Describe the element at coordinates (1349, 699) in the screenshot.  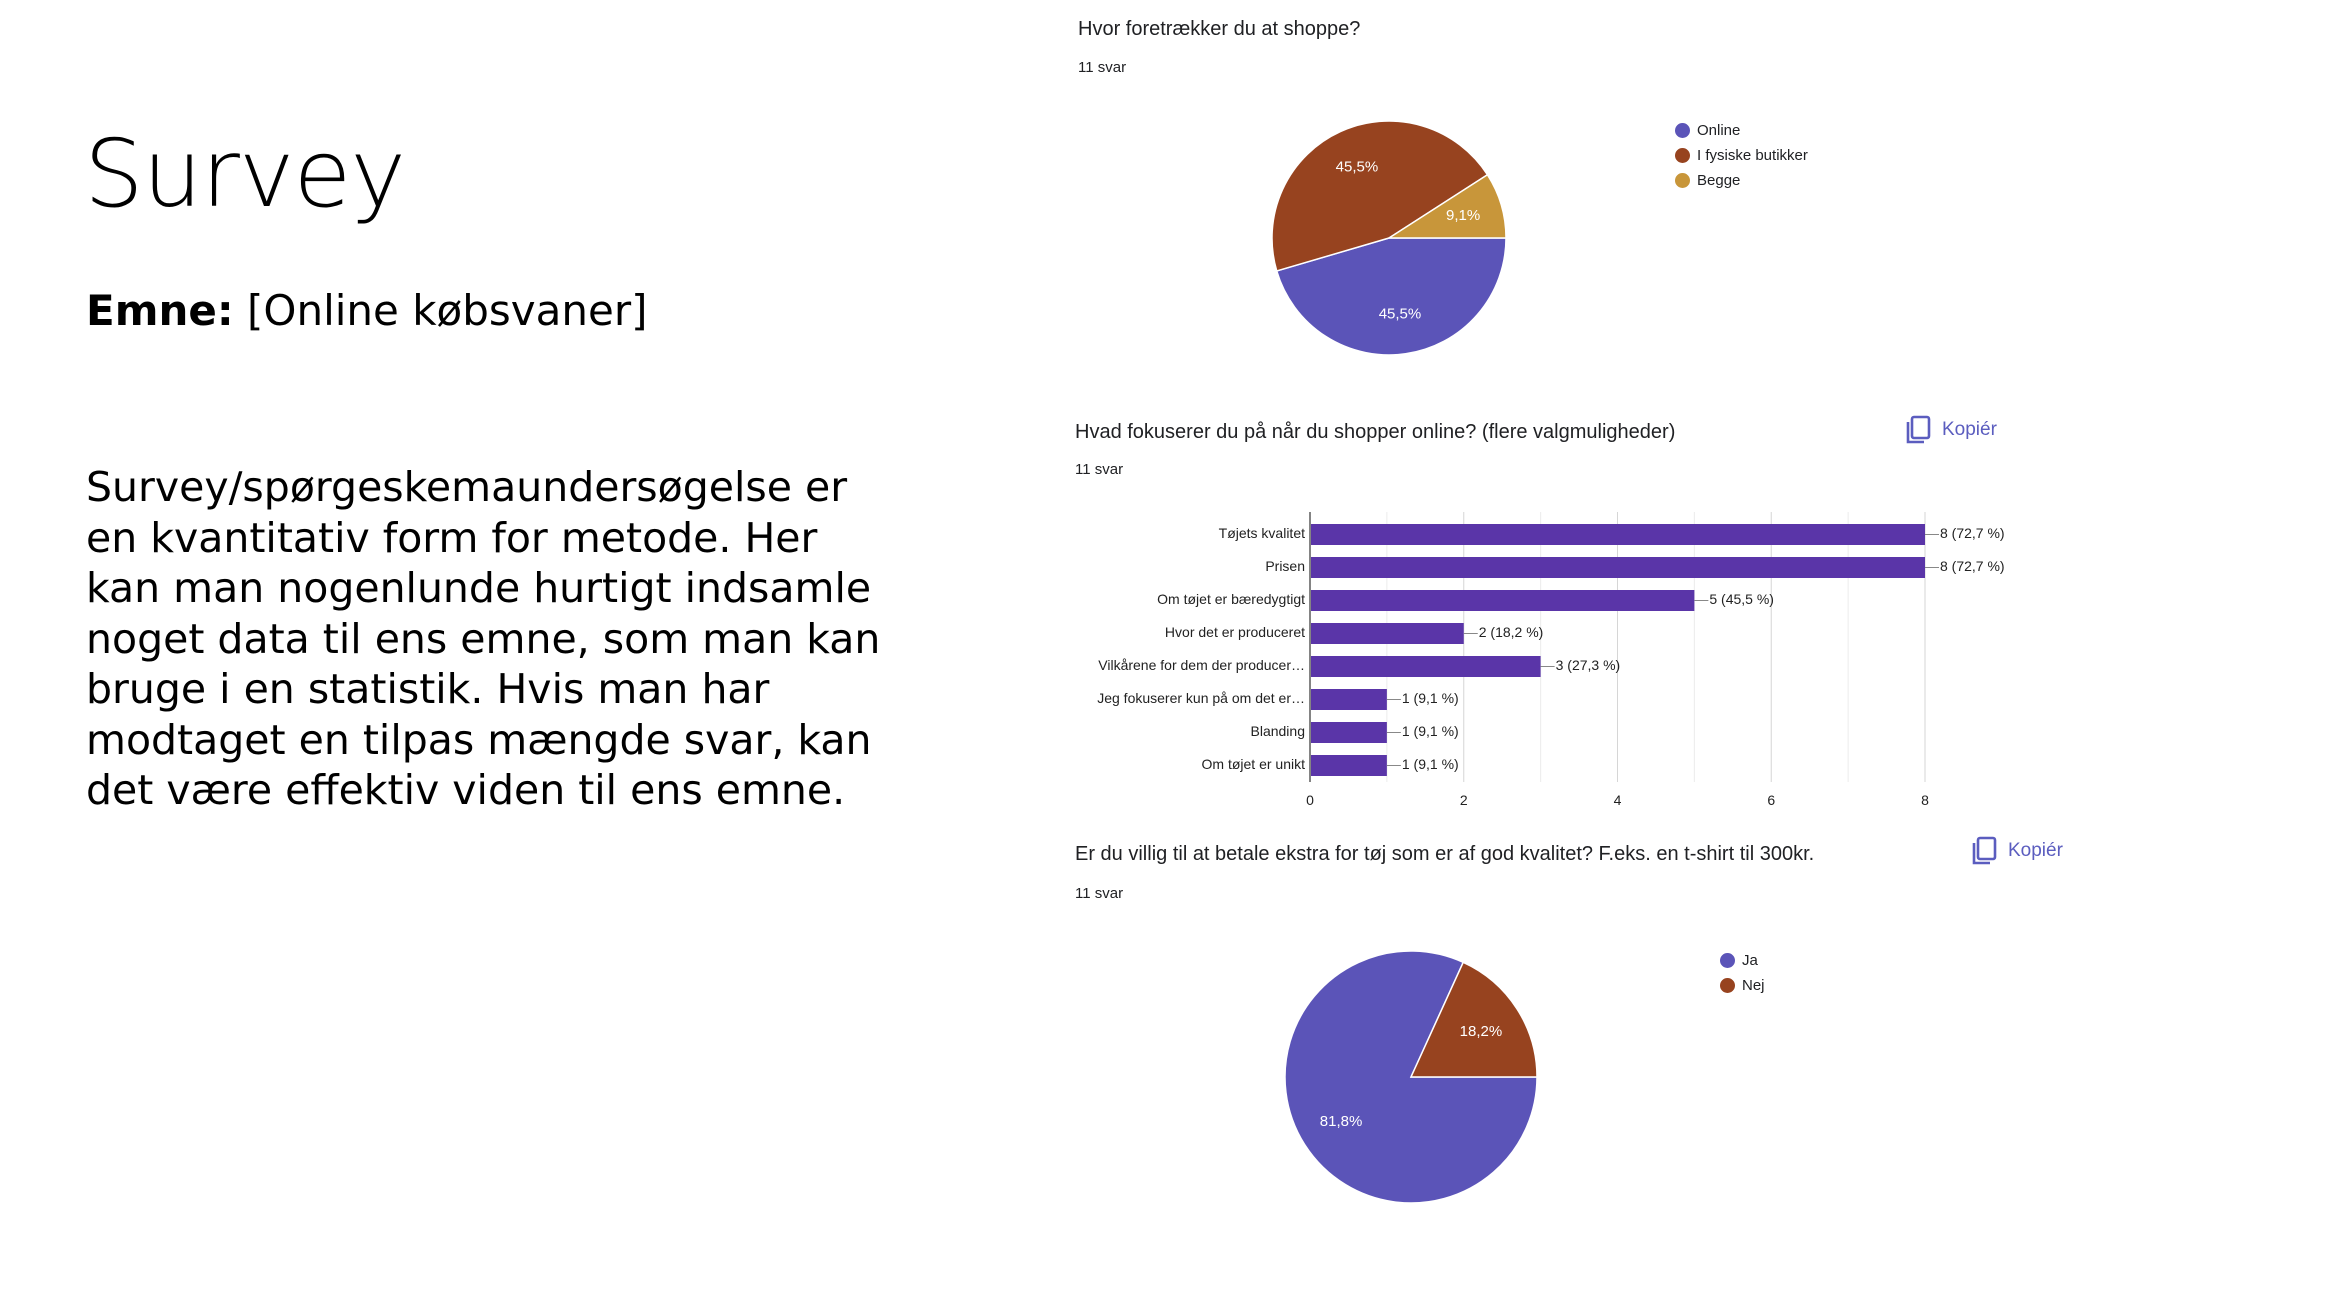
I see `bar-jeg-fokuserer-kun-p-om-det-er` at that location.